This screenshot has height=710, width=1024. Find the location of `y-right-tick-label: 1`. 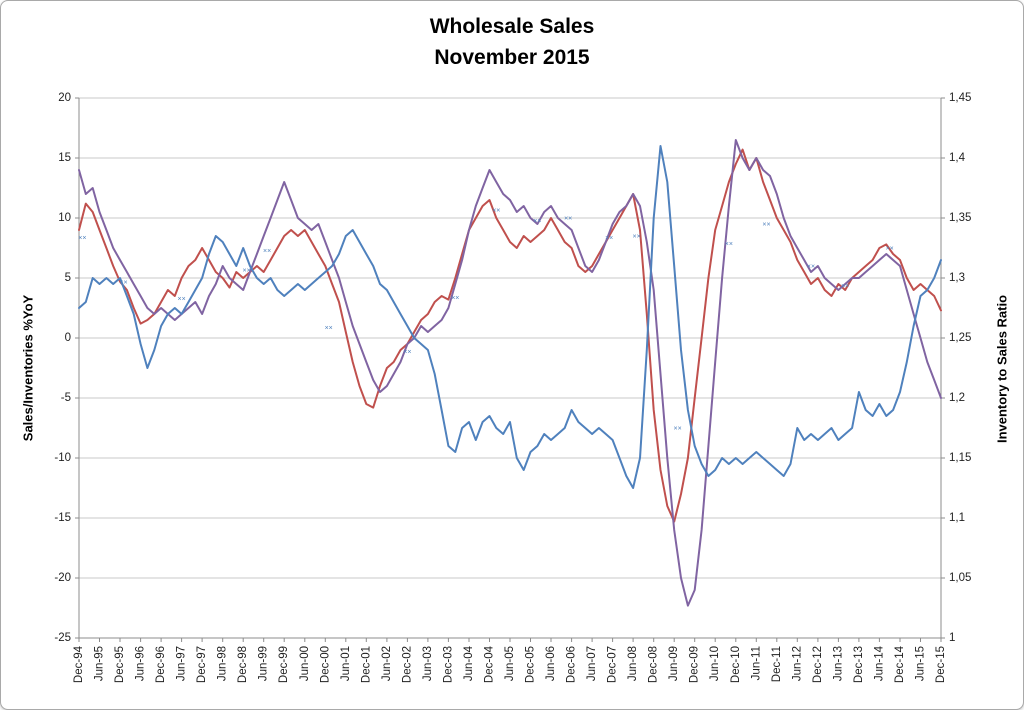

y-right-tick-label: 1 is located at coordinates (952, 638).